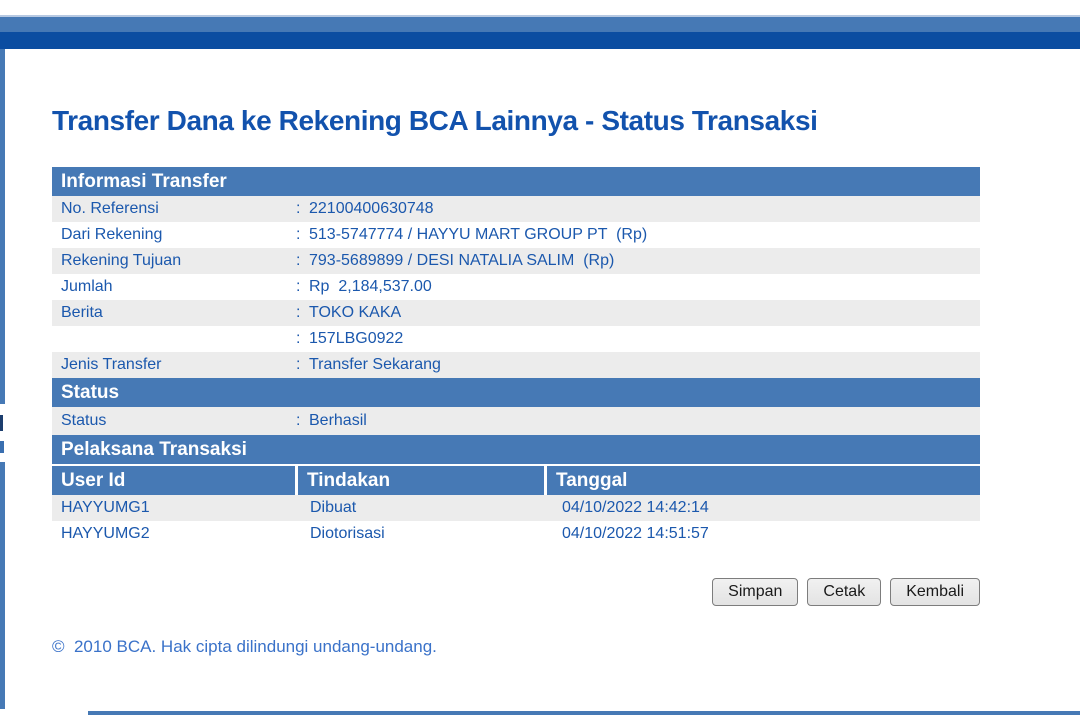 The width and height of the screenshot is (1080, 715). Describe the element at coordinates (370, 286) in the screenshot. I see `row-value: Rp 2,184,537.00` at that location.